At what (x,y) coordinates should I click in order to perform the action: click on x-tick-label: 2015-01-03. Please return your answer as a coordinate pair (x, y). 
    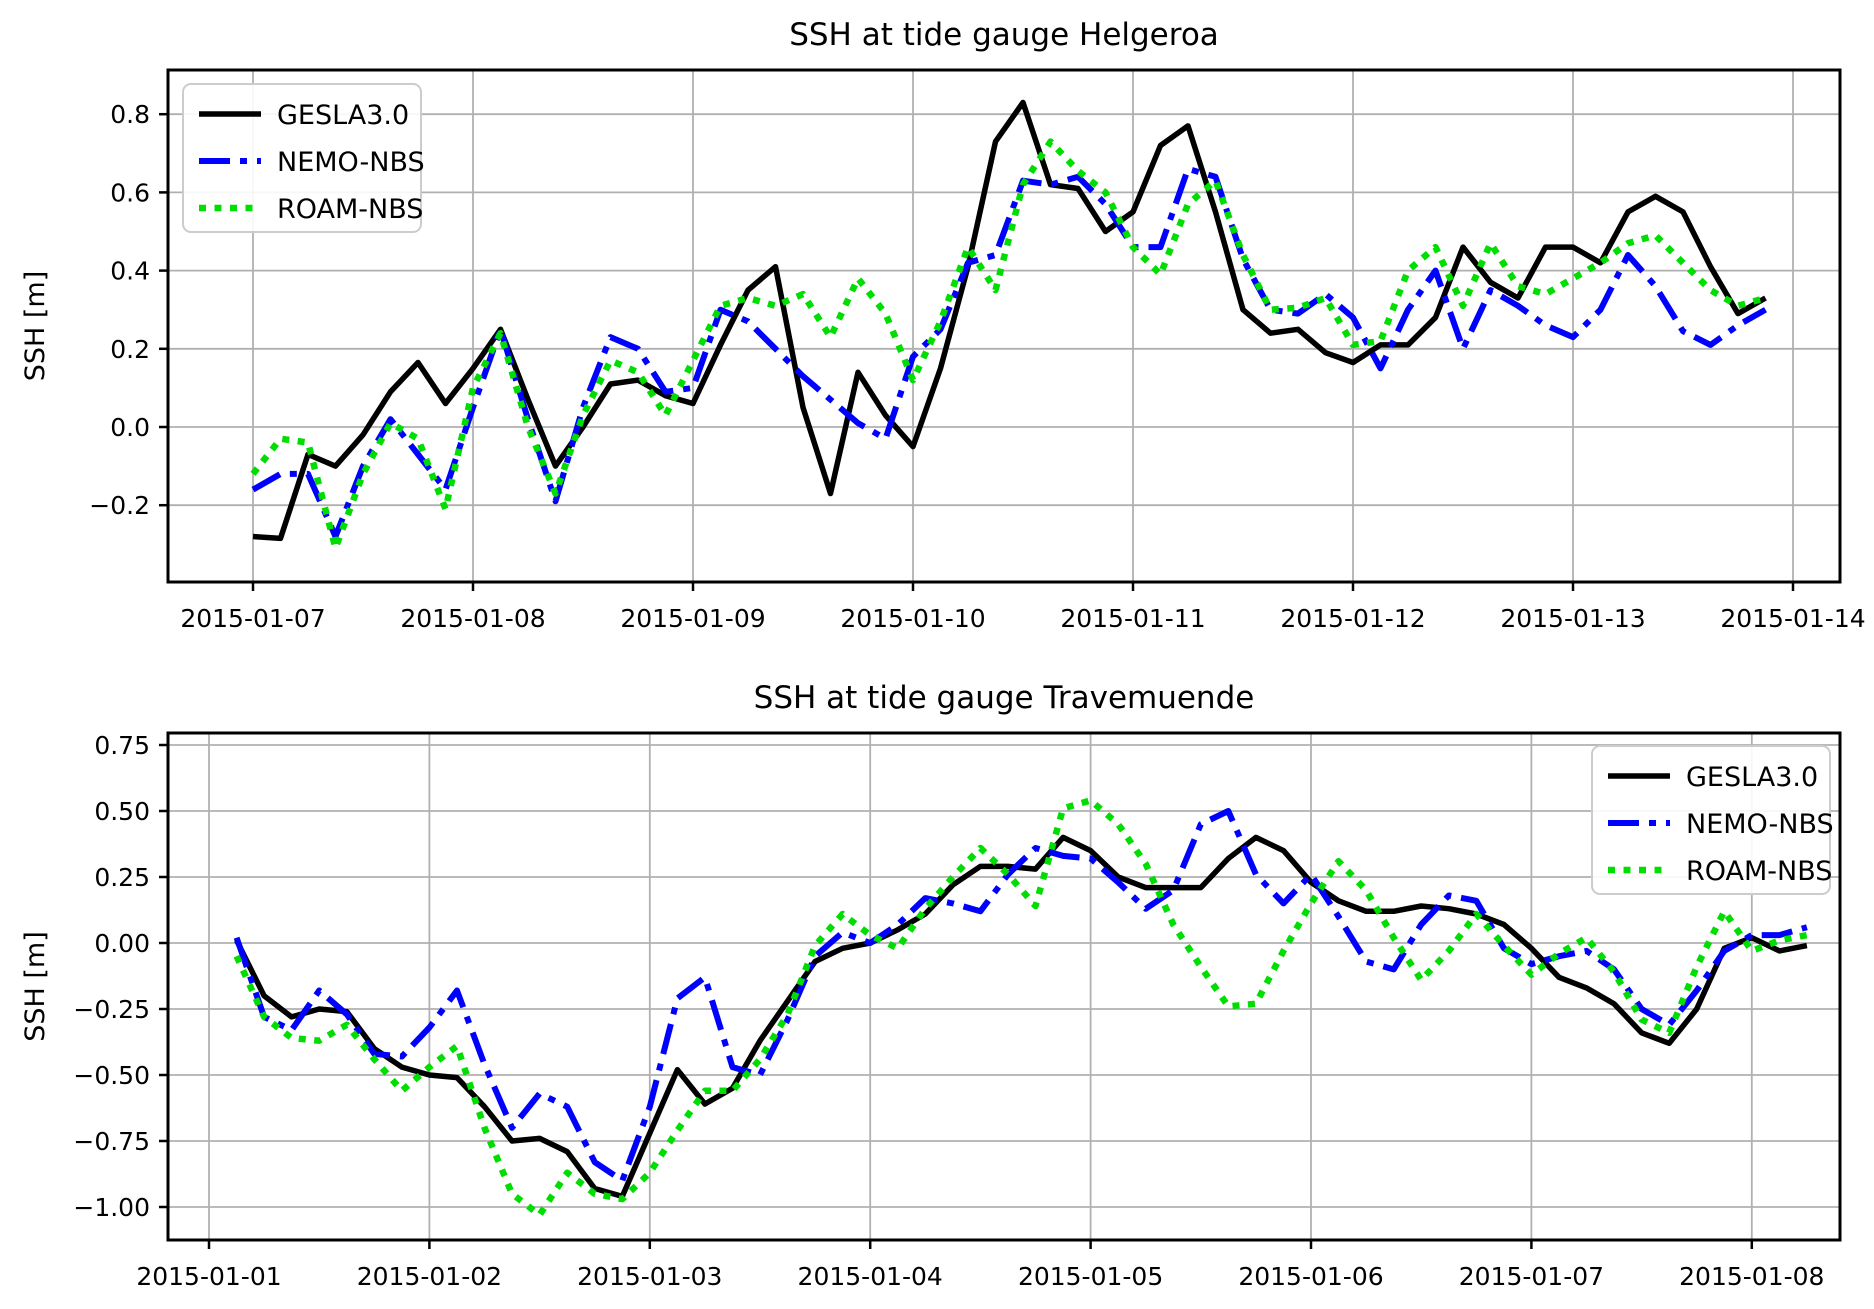
    Looking at the image, I should click on (649, 1276).